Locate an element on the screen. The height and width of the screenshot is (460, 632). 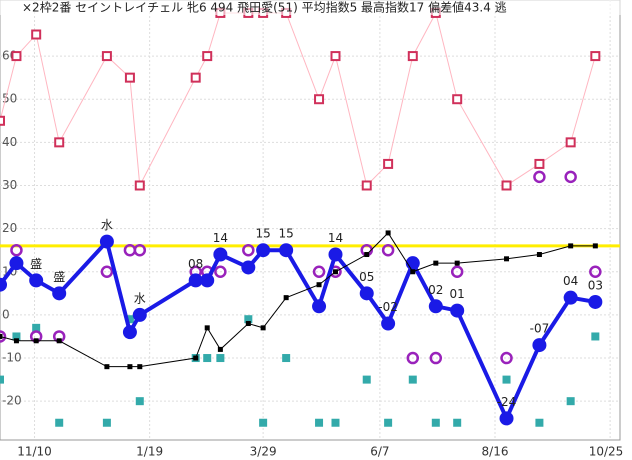
y-tick-label: 20 is located at coordinates (9, 228).